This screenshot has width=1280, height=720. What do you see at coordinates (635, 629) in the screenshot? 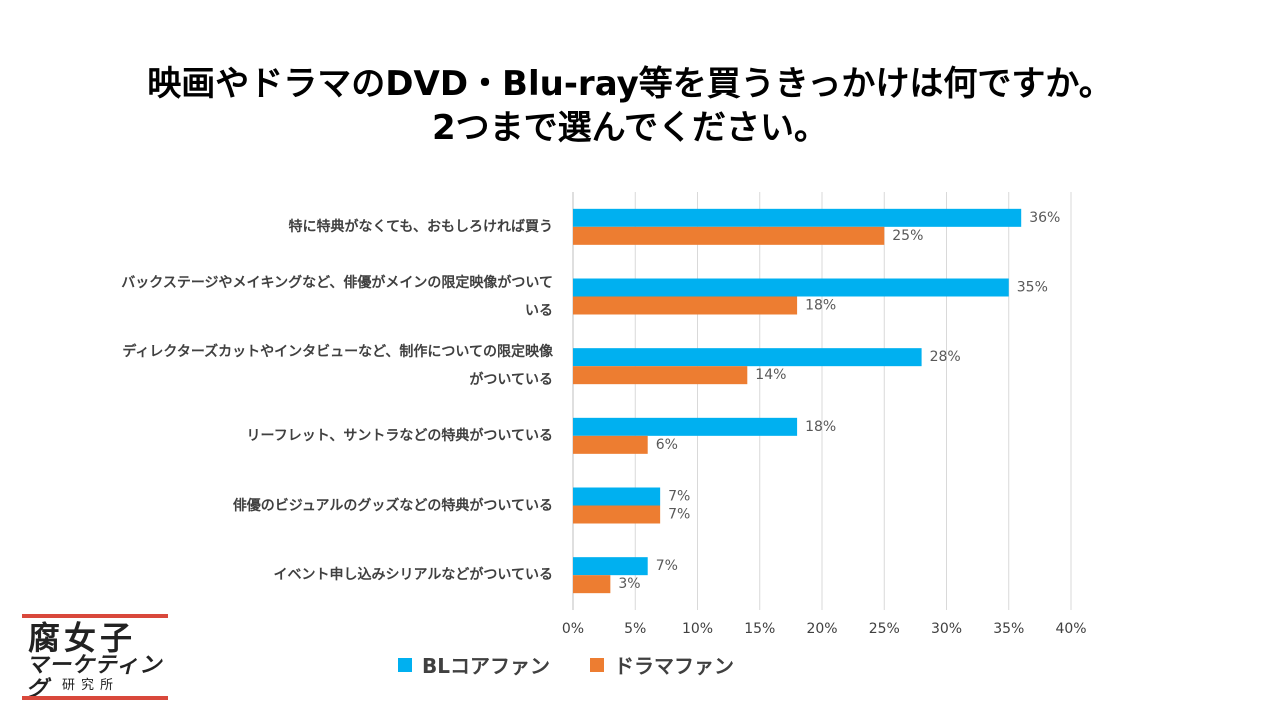
I see `x-tick-label: 5%` at bounding box center [635, 629].